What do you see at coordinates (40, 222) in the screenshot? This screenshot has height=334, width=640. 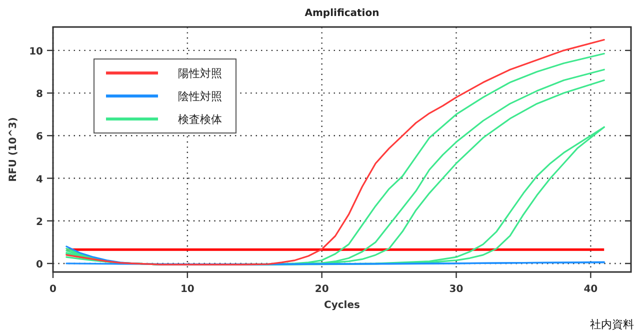 I see `y-tick-label: 2` at bounding box center [40, 222].